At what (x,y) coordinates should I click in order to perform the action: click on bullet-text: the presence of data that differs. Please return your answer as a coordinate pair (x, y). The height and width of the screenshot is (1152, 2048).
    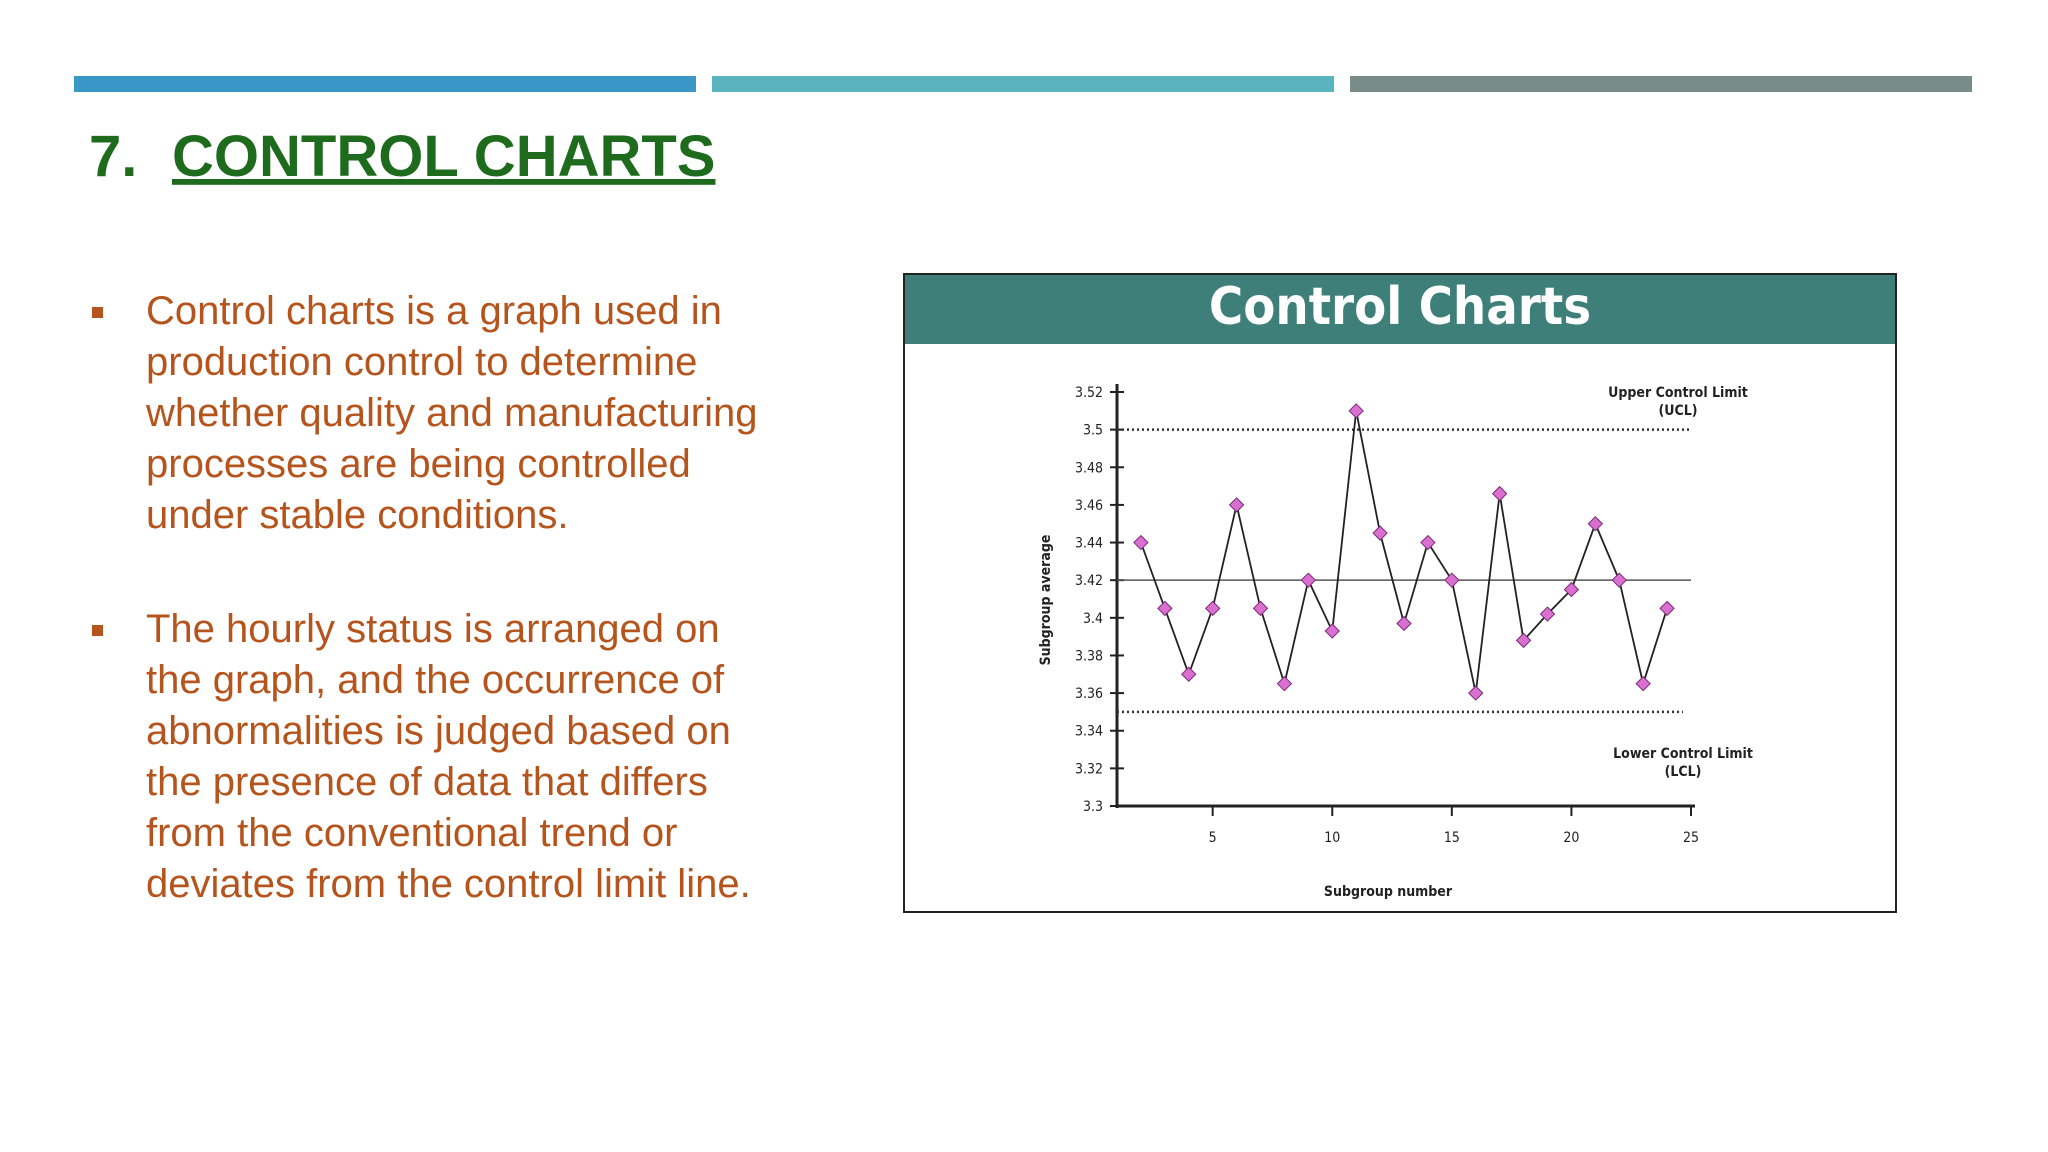
    Looking at the image, I should click on (427, 782).